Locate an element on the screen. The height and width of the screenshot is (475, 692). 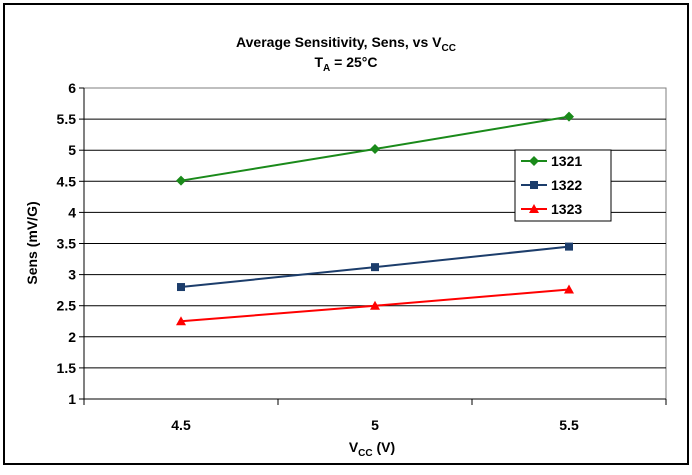
chart-title: Average Sensitivity, Sens, vs VCC is located at coordinates (346, 44).